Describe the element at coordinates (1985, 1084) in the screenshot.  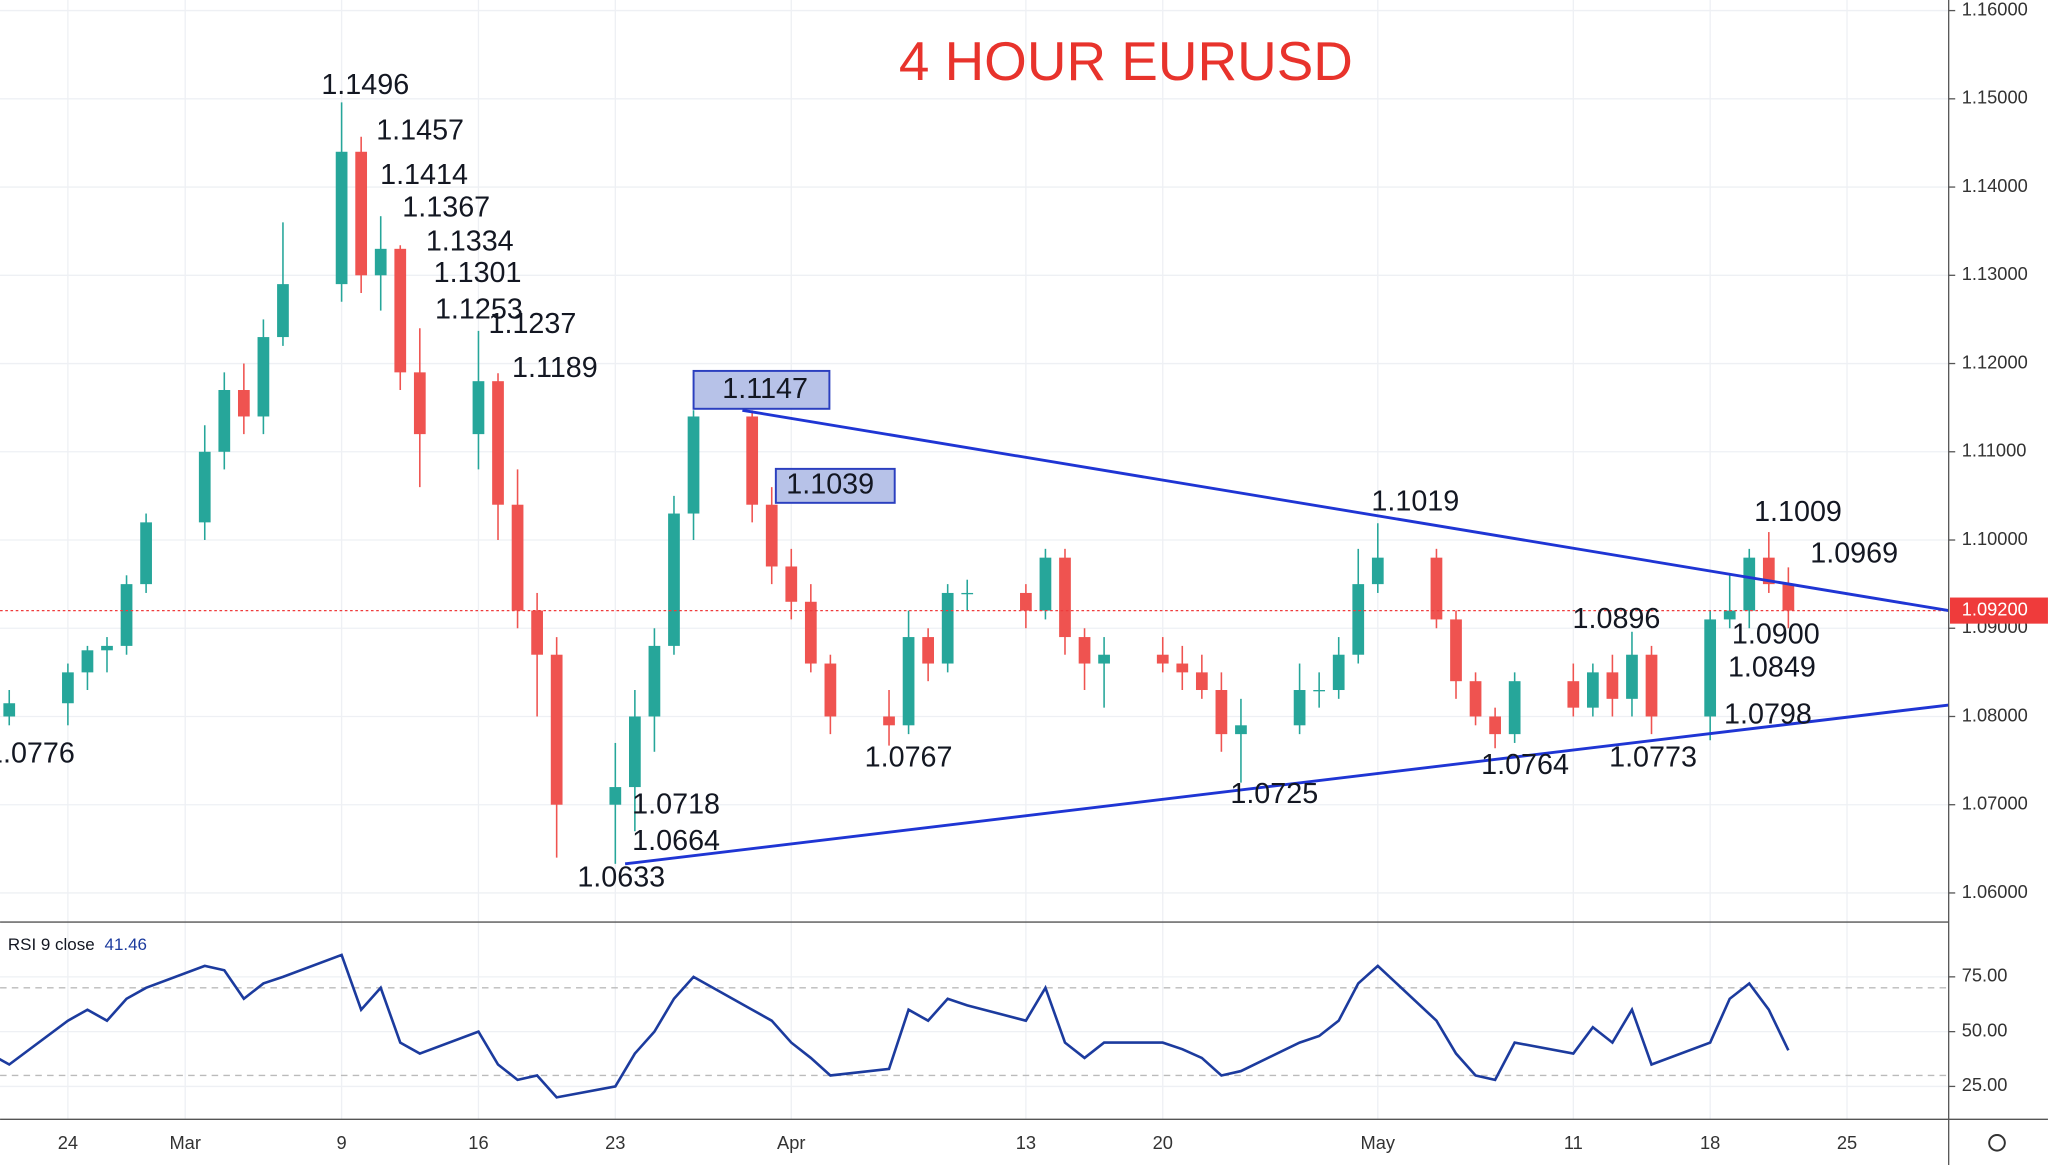
I see `rsi-tick-label: 25.00` at that location.